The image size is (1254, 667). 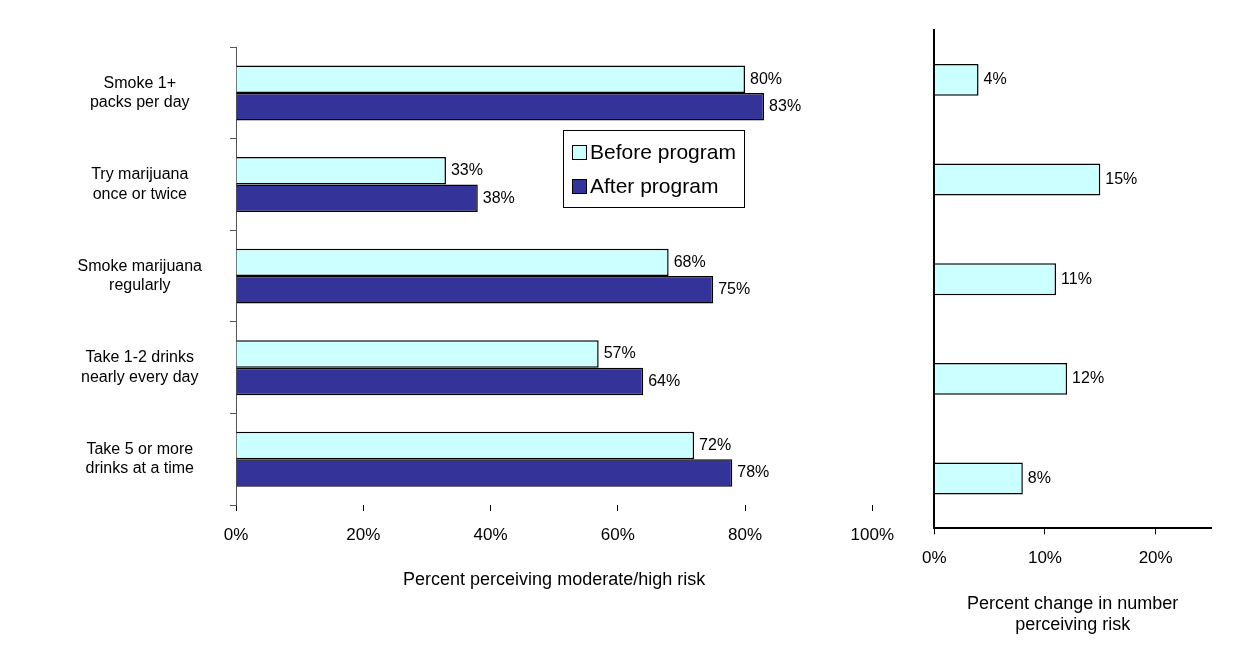 What do you see at coordinates (140, 183) in the screenshot?
I see `y-tick-label: Try marijuana once or twice` at bounding box center [140, 183].